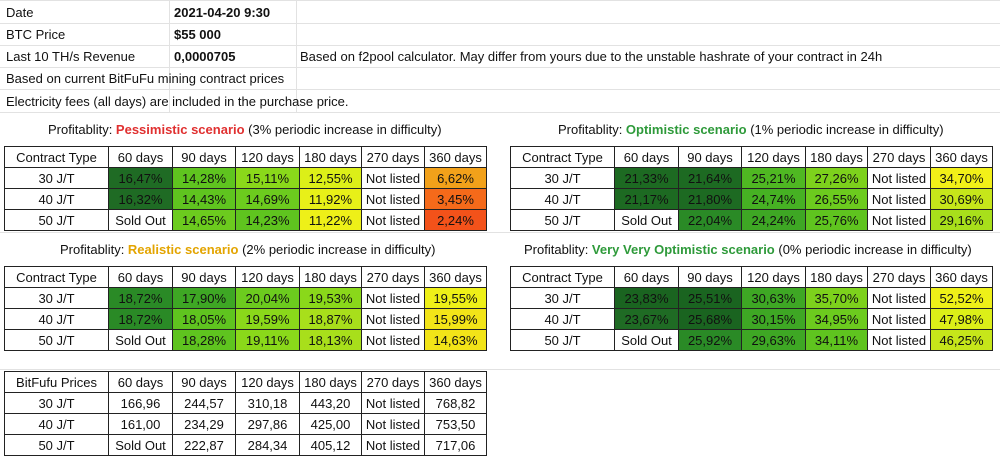 The image size is (1000, 456). Describe the element at coordinates (267, 319) in the screenshot. I see `value-cell: 19,59%` at that location.